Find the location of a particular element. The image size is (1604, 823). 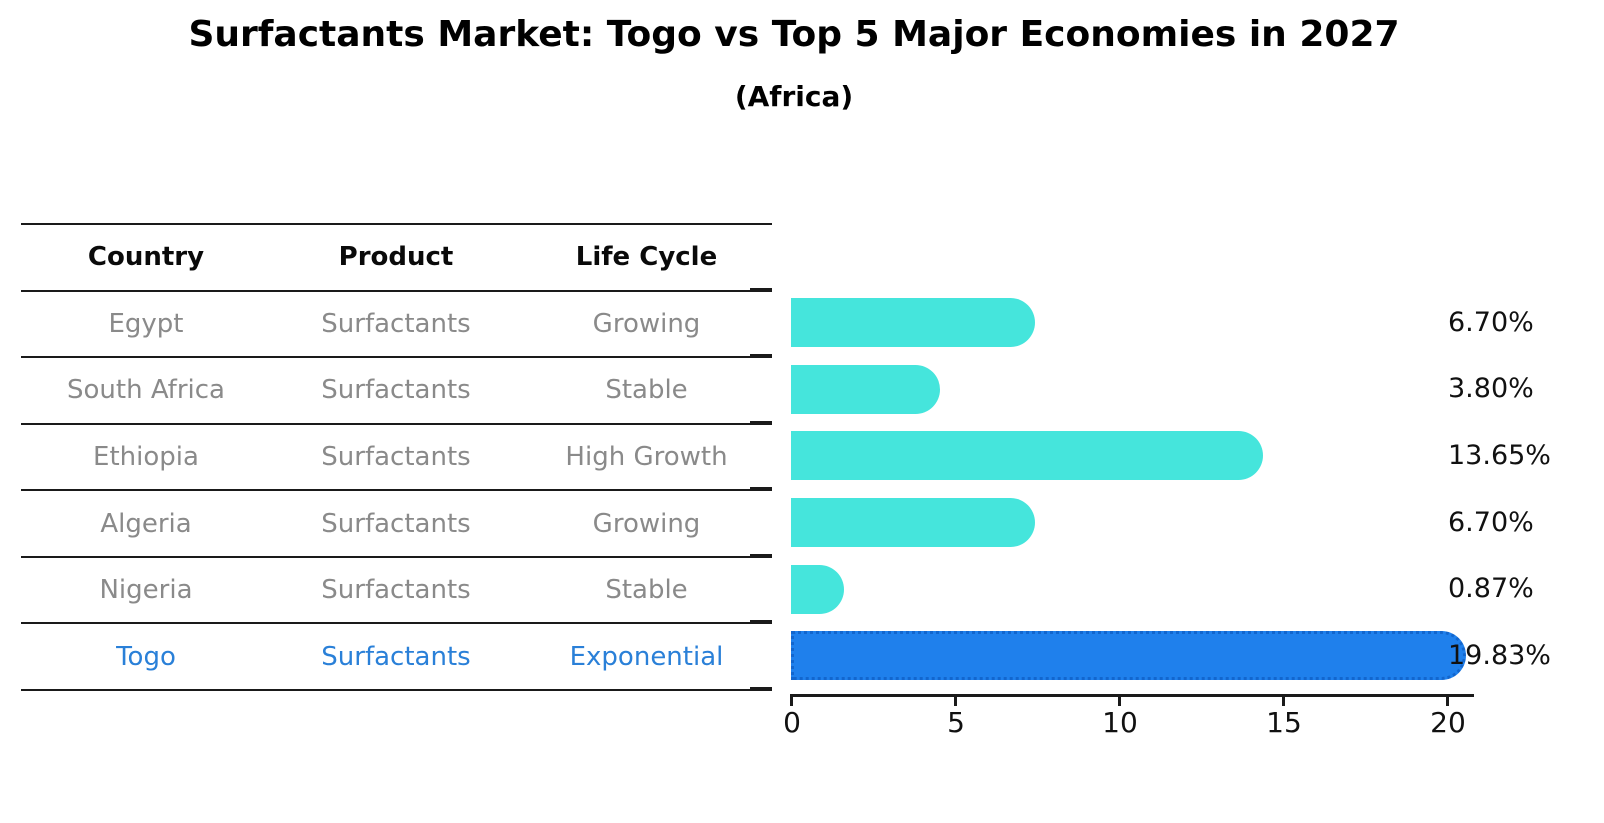

column-header-product: Product is located at coordinates (396, 257).